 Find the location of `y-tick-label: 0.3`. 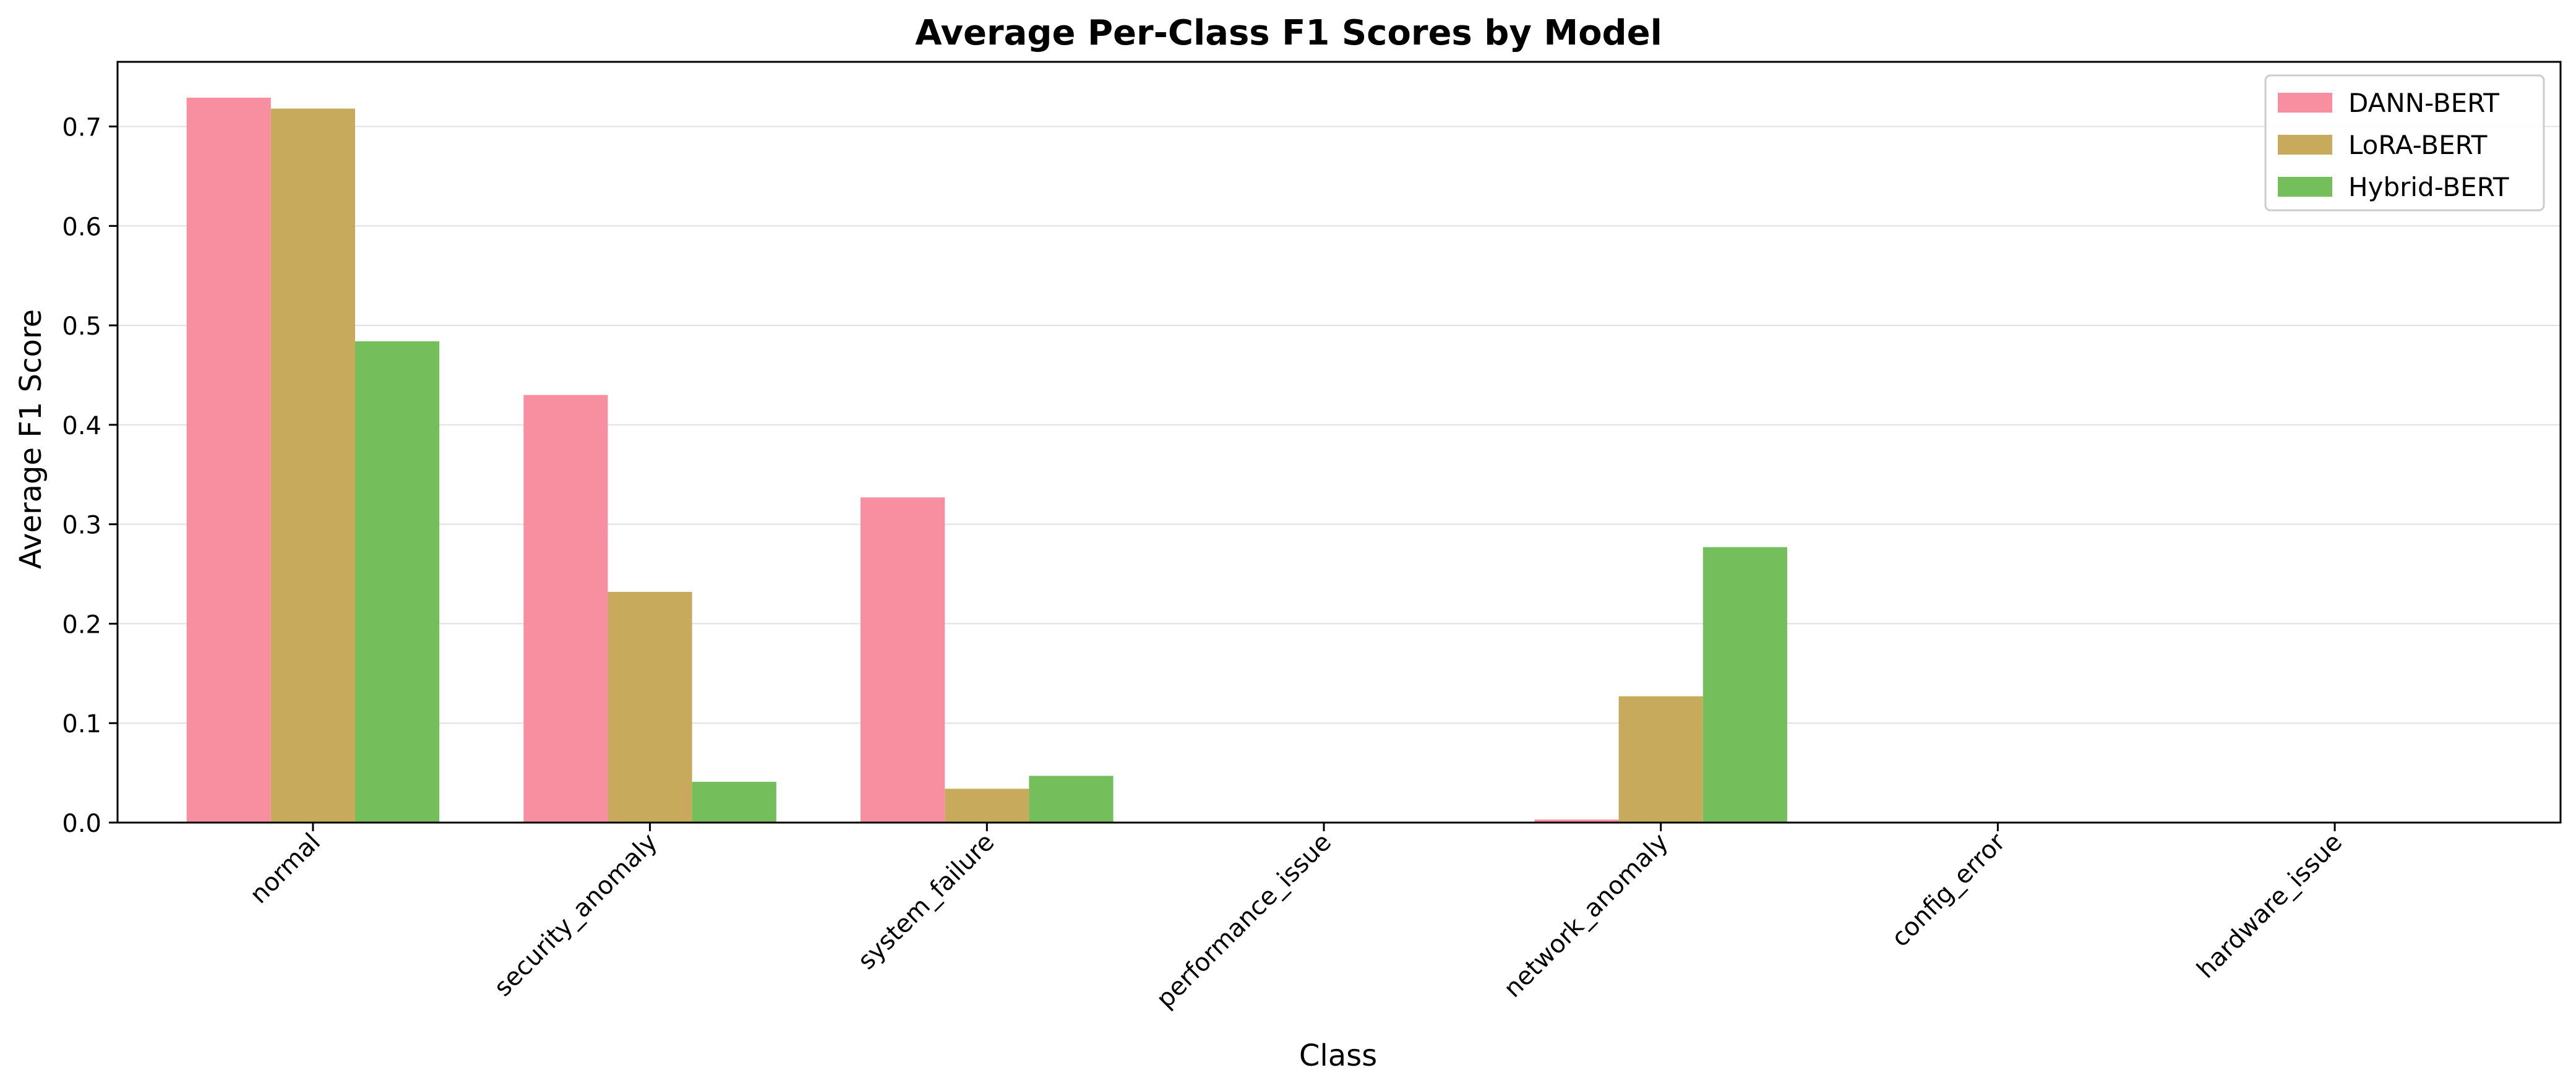

y-tick-label: 0.3 is located at coordinates (81, 525).